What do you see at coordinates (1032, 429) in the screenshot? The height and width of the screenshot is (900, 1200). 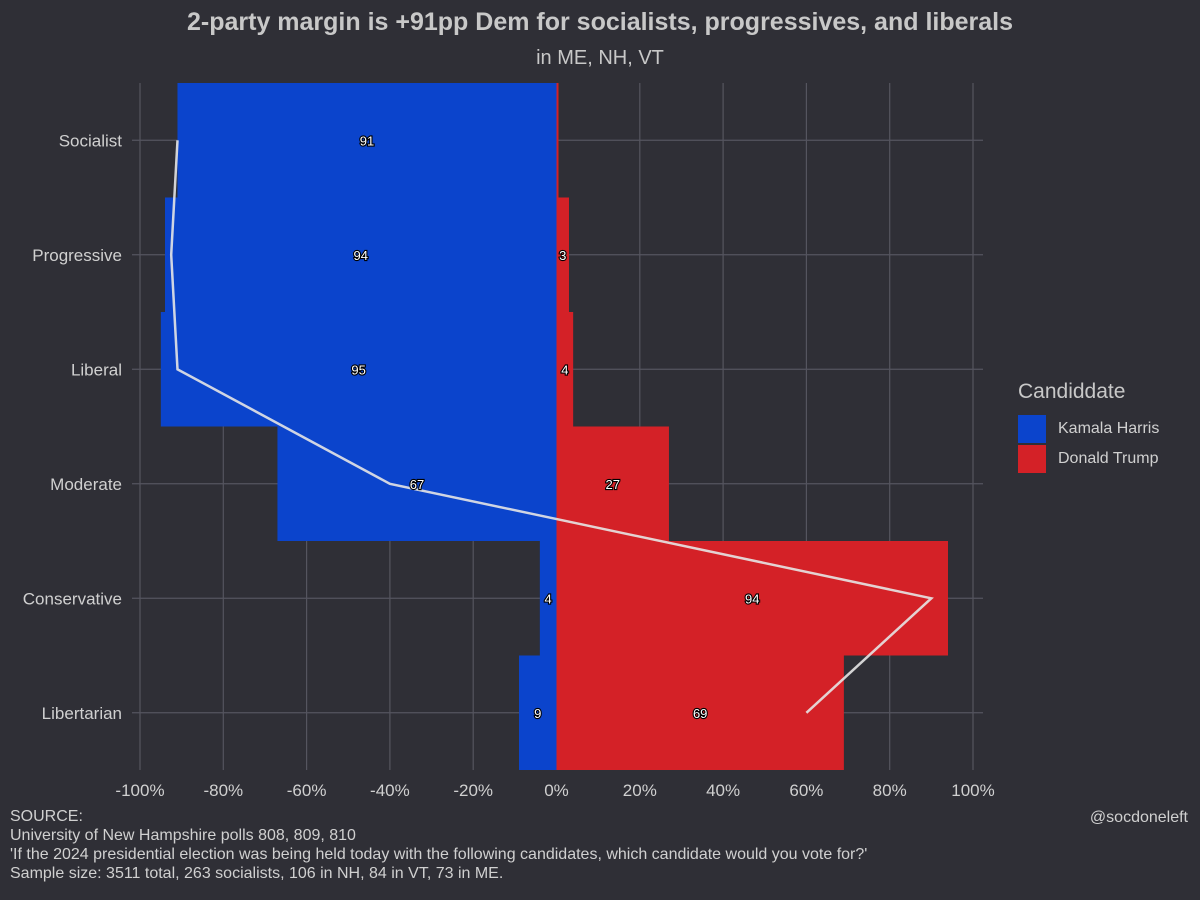 I see `legend-swatch-harris` at bounding box center [1032, 429].